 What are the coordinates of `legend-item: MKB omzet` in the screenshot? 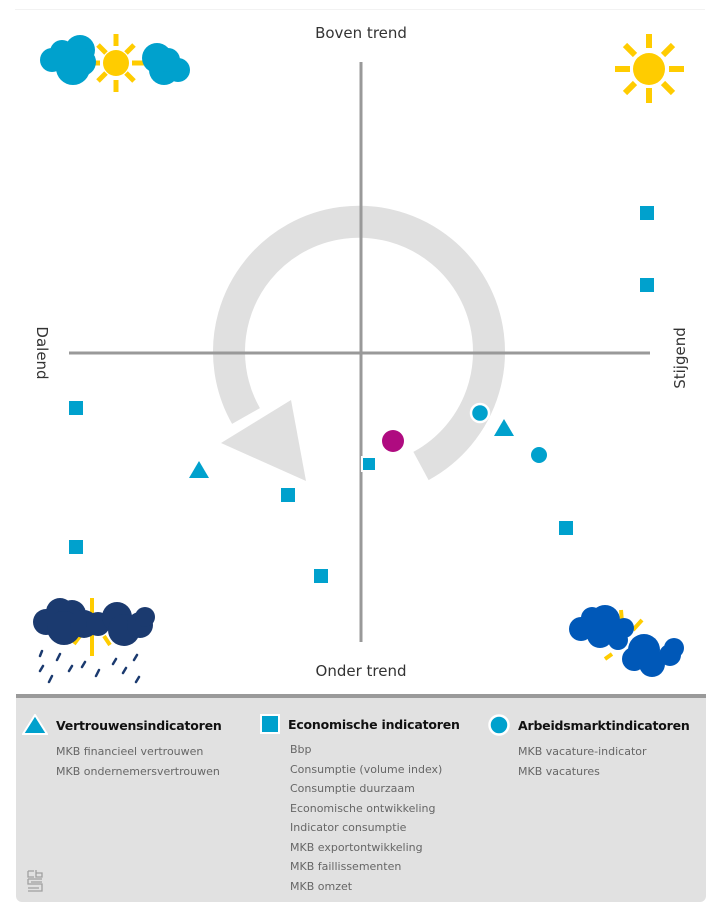 It's located at (321, 886).